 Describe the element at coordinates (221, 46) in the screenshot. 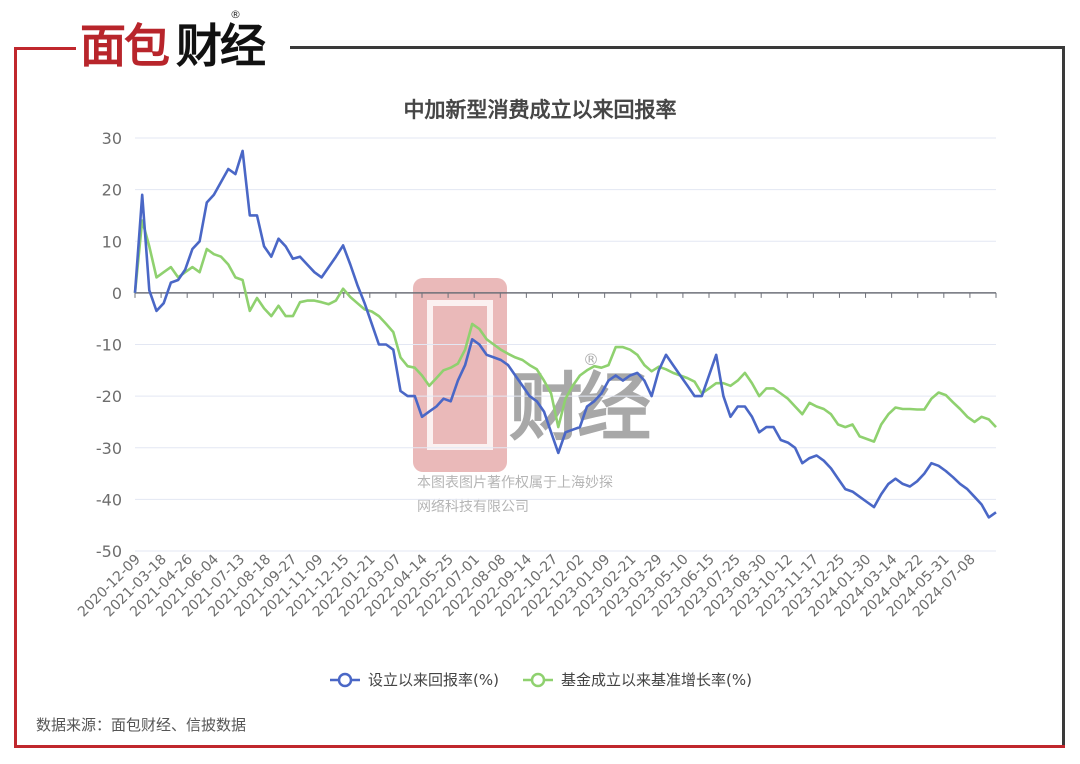

I see `logo-text-black: 财经` at that location.